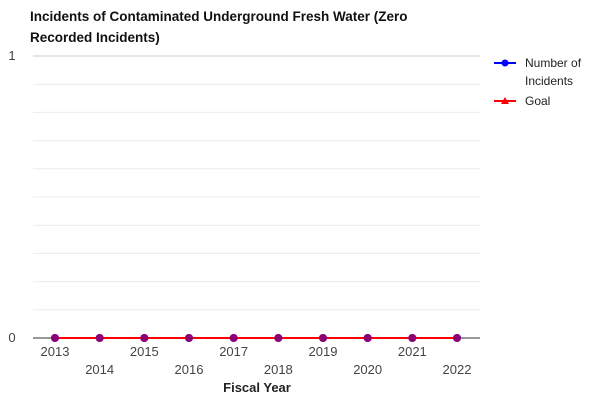 Image resolution: width=590 pixels, height=396 pixels. What do you see at coordinates (189, 369) in the screenshot?
I see `x-tick-label: 2016` at bounding box center [189, 369].